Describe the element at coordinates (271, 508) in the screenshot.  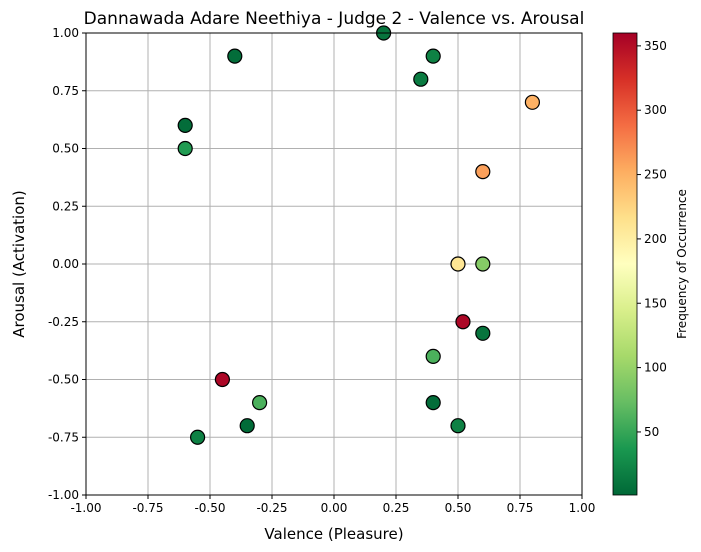
I see `x-tick-label: -0.25` at that location.